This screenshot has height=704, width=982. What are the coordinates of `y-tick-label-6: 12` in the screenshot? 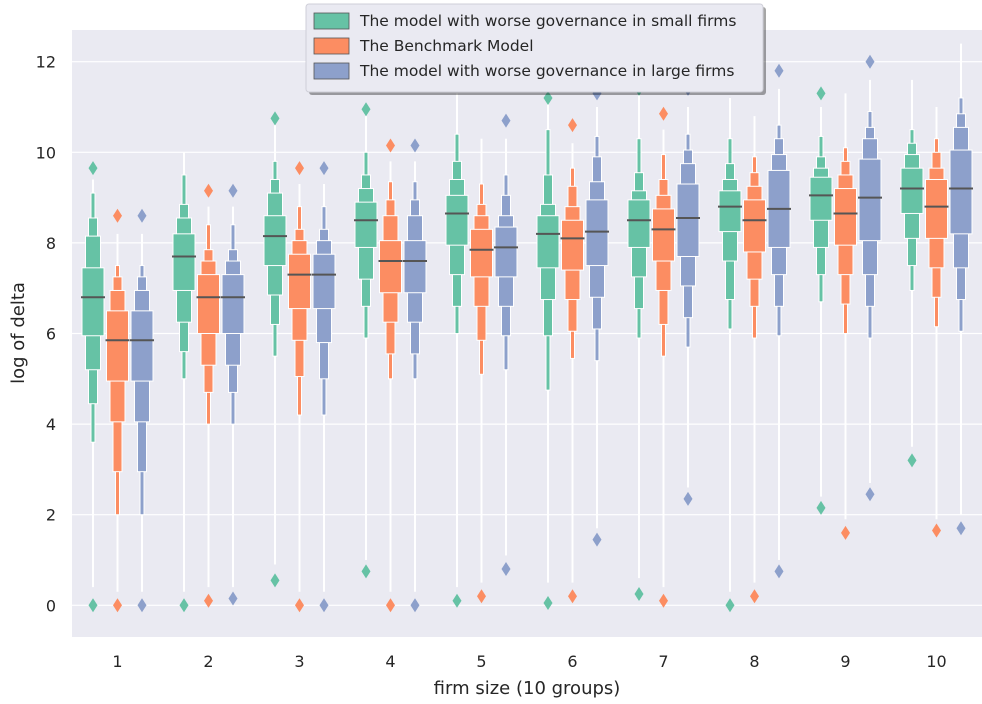 It's located at (46, 62).